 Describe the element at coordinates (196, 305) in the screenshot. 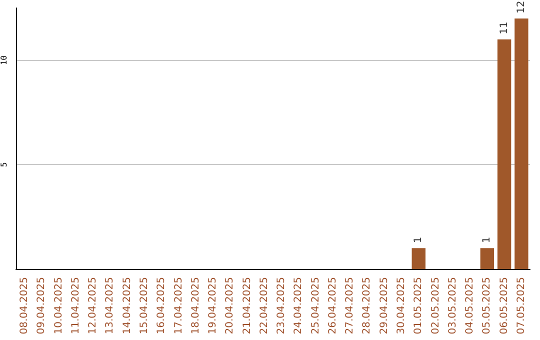

I see `x-tick-label: 18.04.2025` at that location.